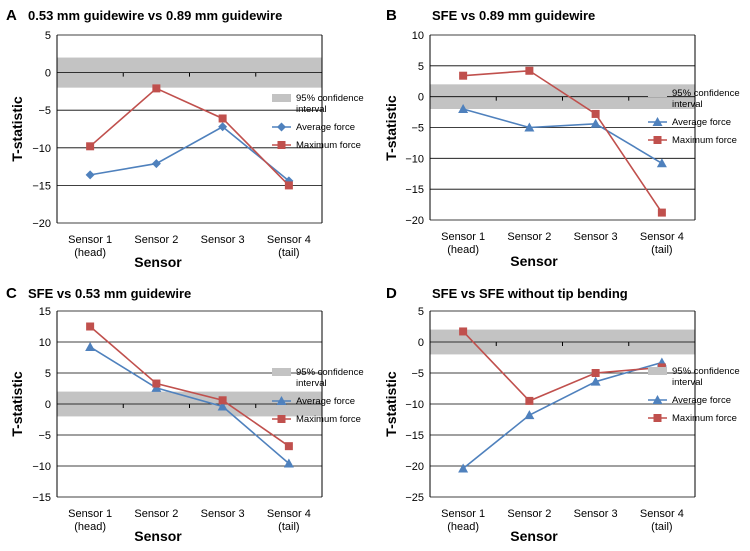 This screenshot has height=551, width=750. What do you see at coordinates (223, 240) in the screenshot?
I see `x-tick-label: Sensor 3` at bounding box center [223, 240].